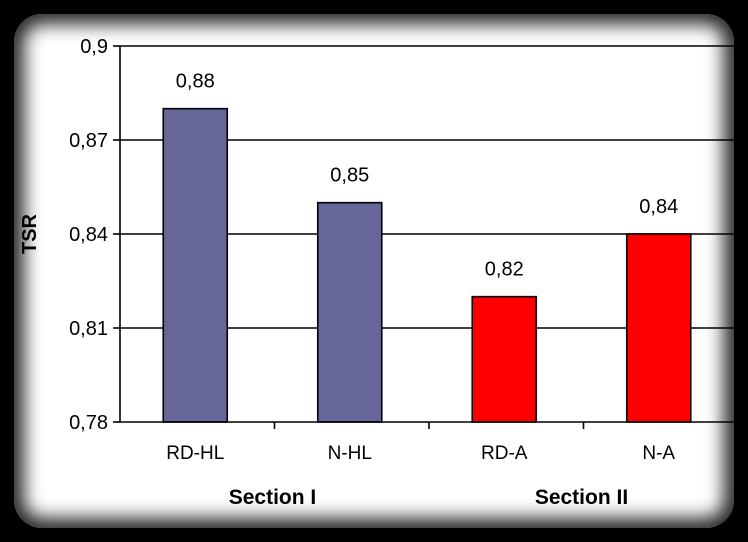 The height and width of the screenshot is (542, 748). I want to click on bar-rd-hl, so click(195, 265).